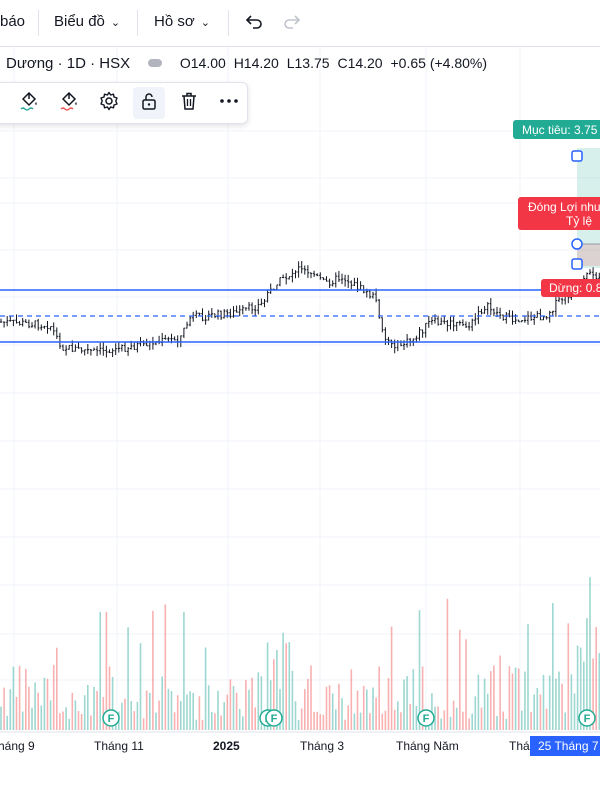 The height and width of the screenshot is (800, 600). What do you see at coordinates (13, 21) in the screenshot?
I see `alerts-button: báo` at bounding box center [13, 21].